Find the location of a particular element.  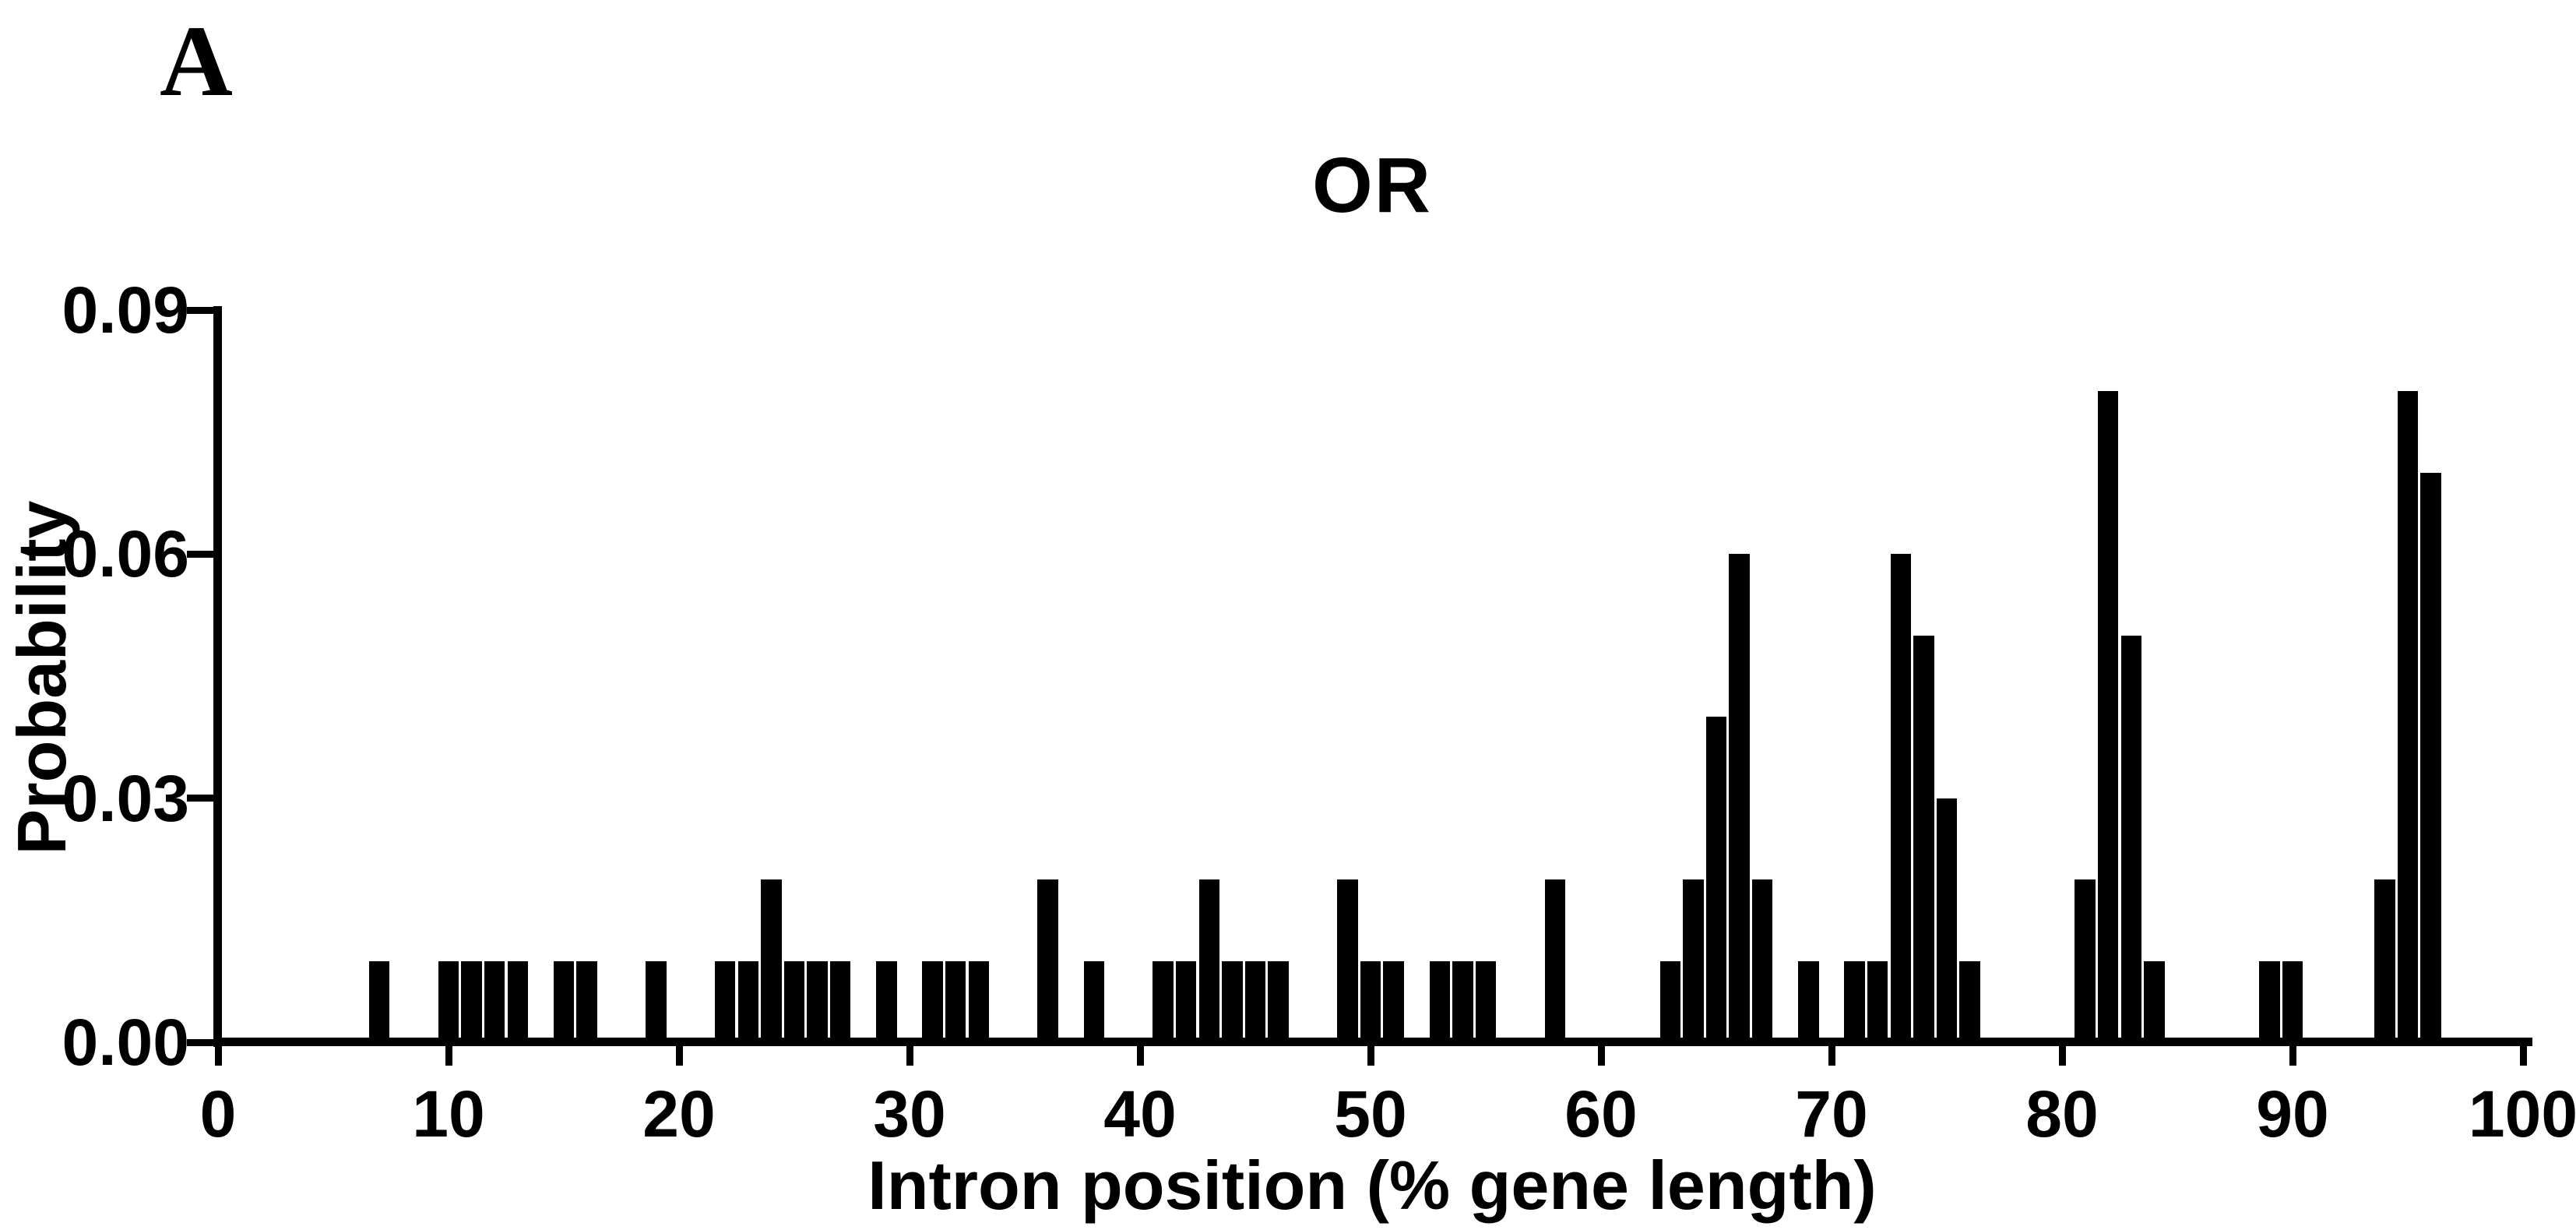

x-tick-label: 20 is located at coordinates (679, 1114).